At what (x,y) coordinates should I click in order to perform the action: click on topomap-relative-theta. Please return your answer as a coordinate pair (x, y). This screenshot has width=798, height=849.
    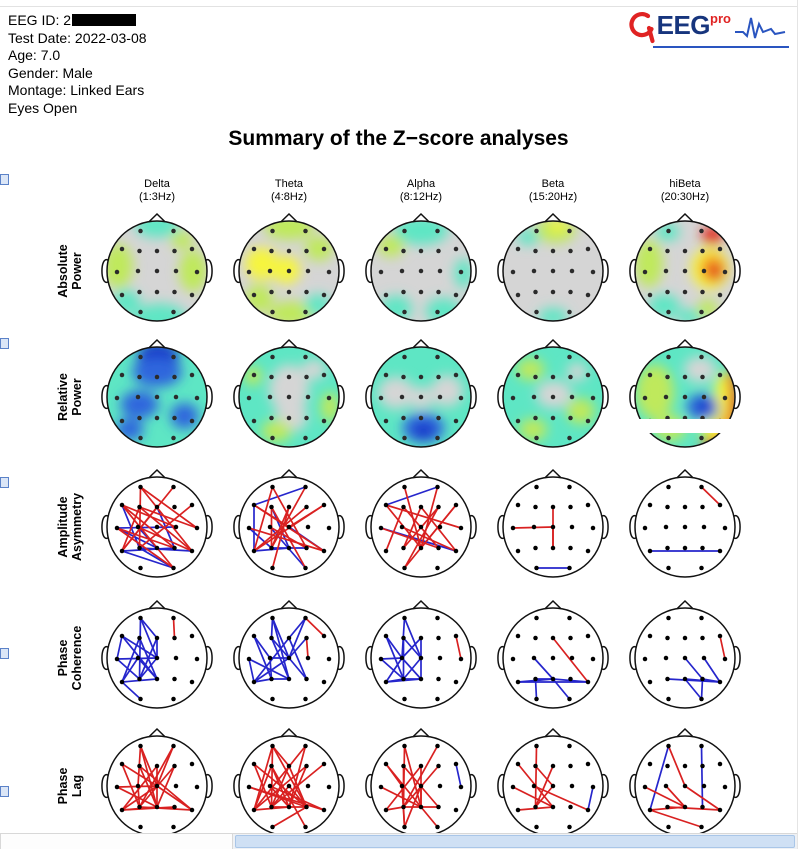
    Looking at the image, I should click on (289, 393).